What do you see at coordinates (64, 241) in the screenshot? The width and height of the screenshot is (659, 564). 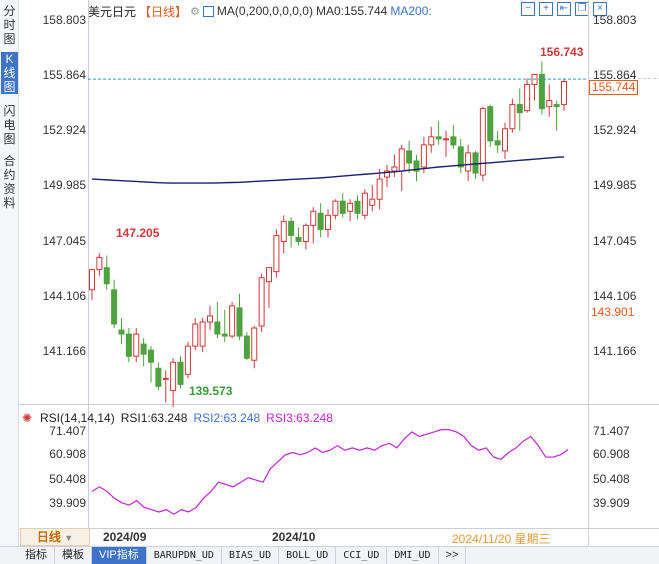 I see `price-tick-left: 147.045` at bounding box center [64, 241].